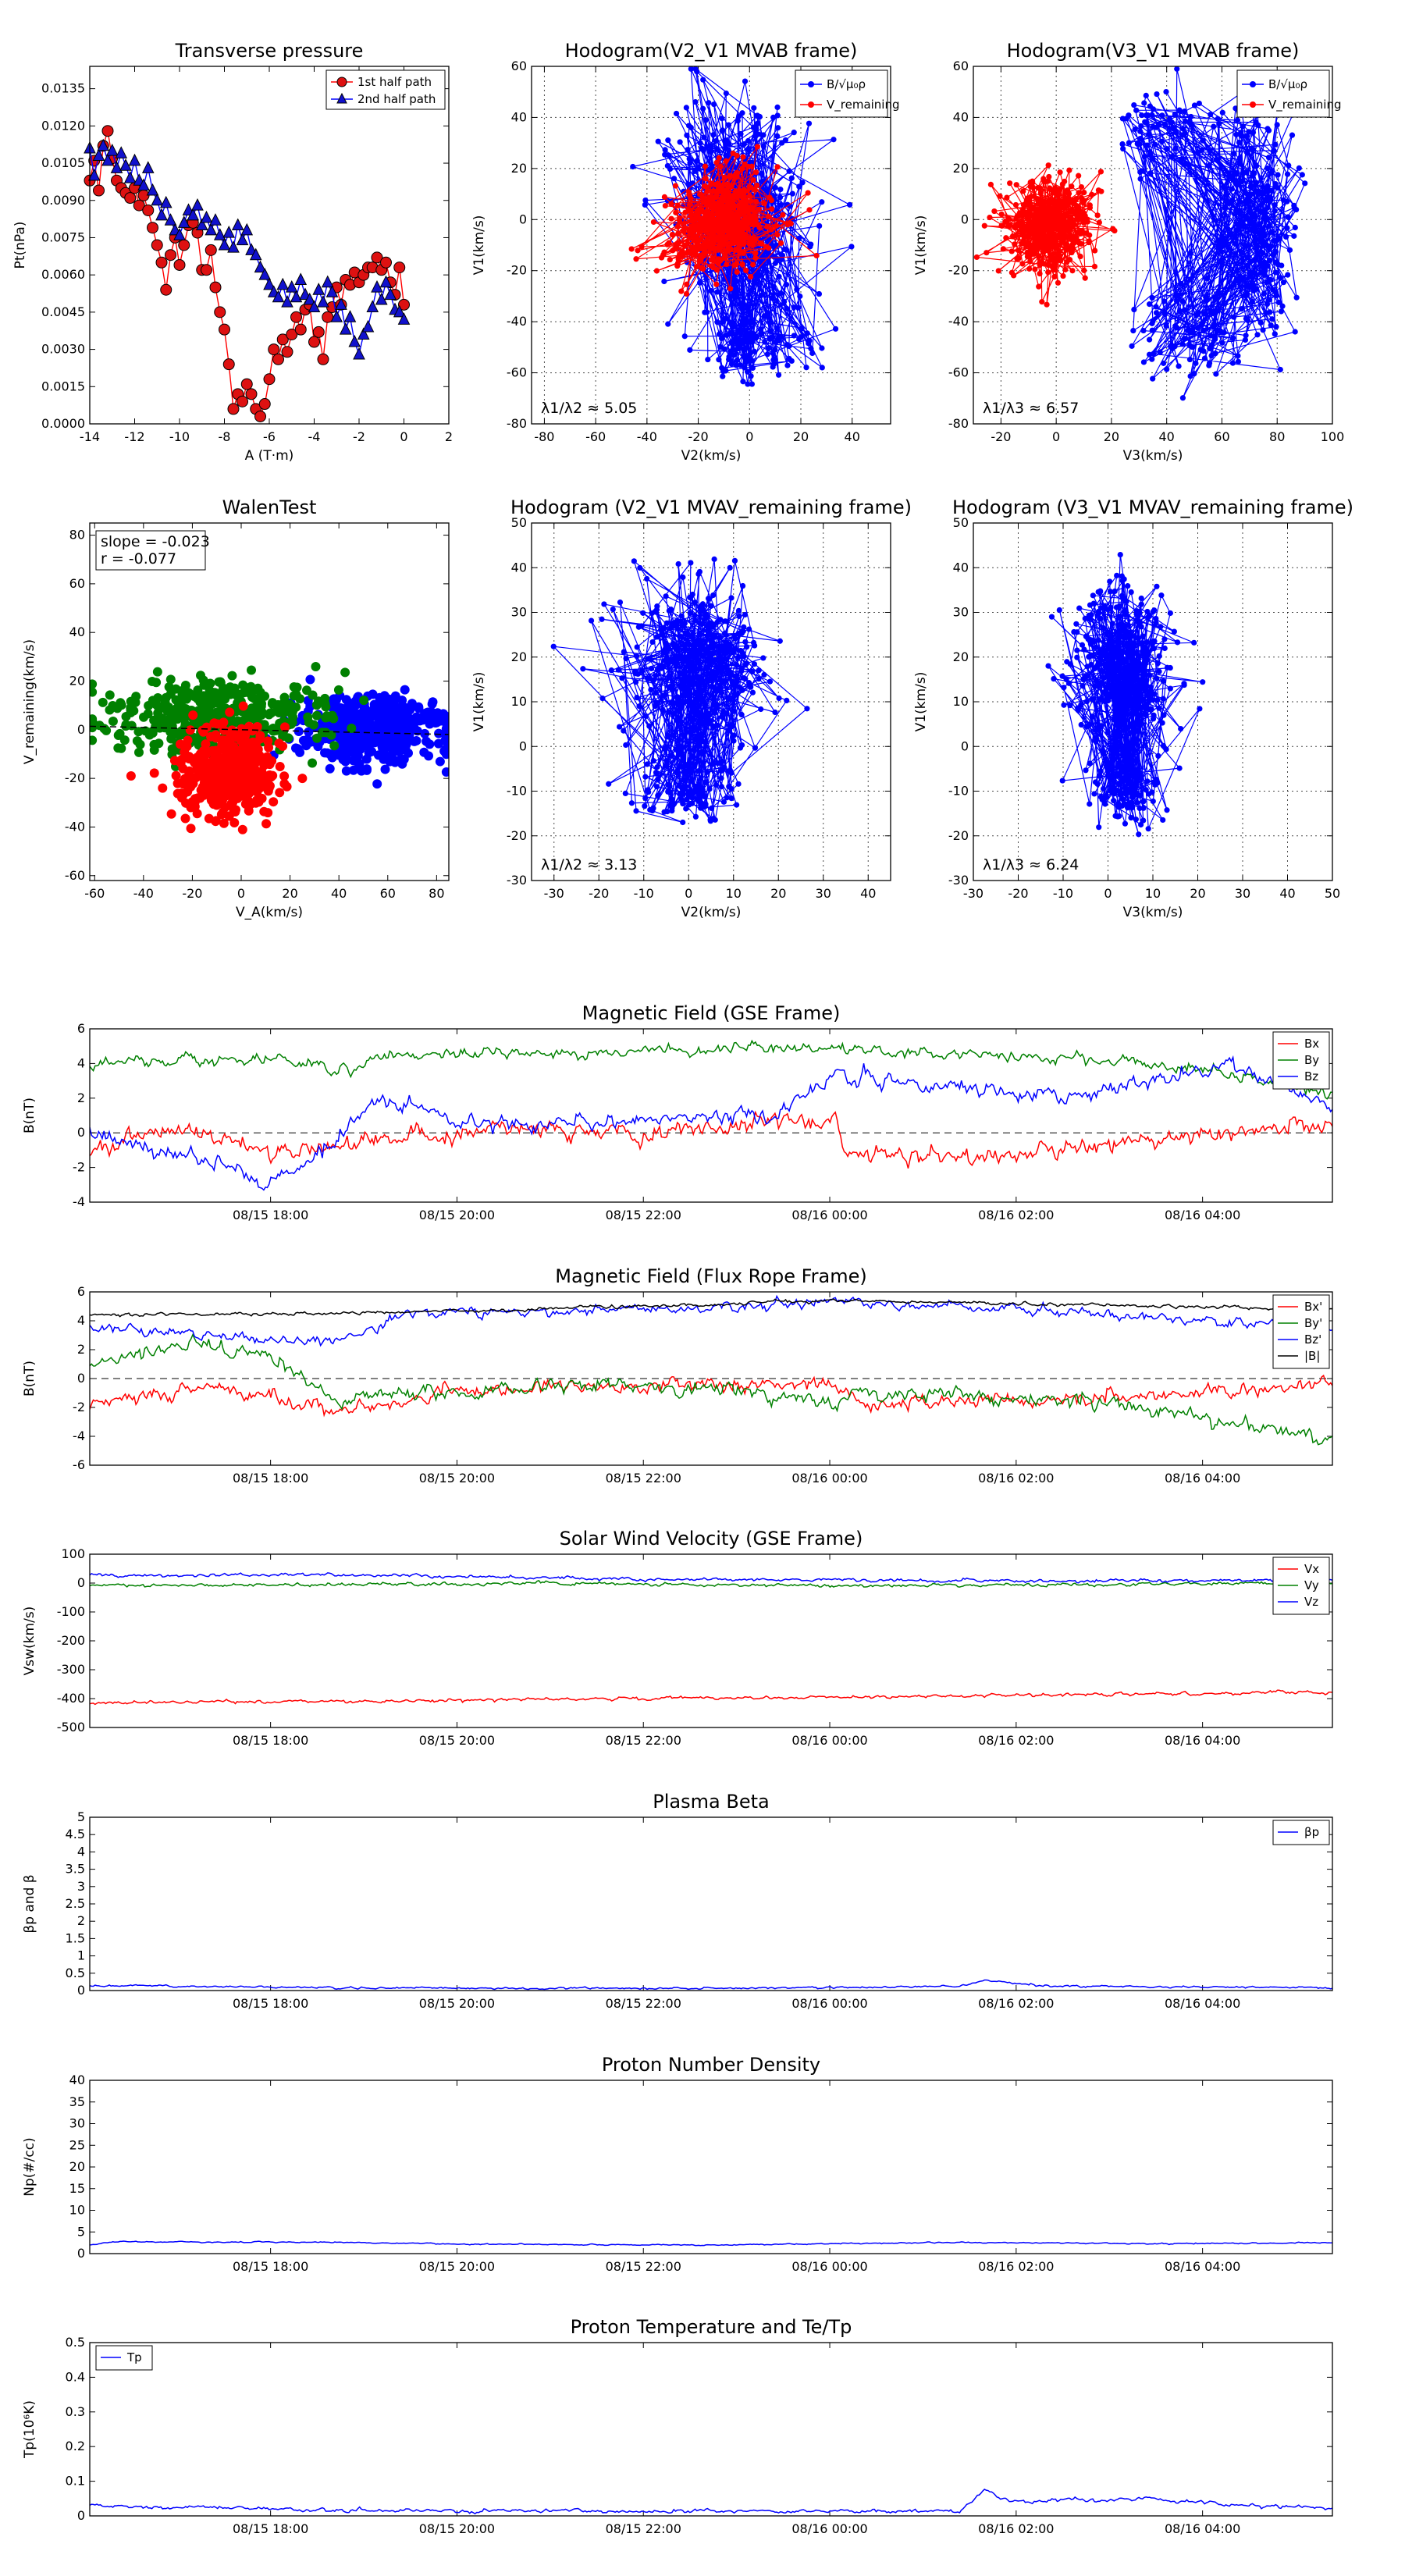 This screenshot has height=2576, width=1405. What do you see at coordinates (644, 2266) in the screenshot?
I see `x-tick-label: 08/15 22:00` at bounding box center [644, 2266].